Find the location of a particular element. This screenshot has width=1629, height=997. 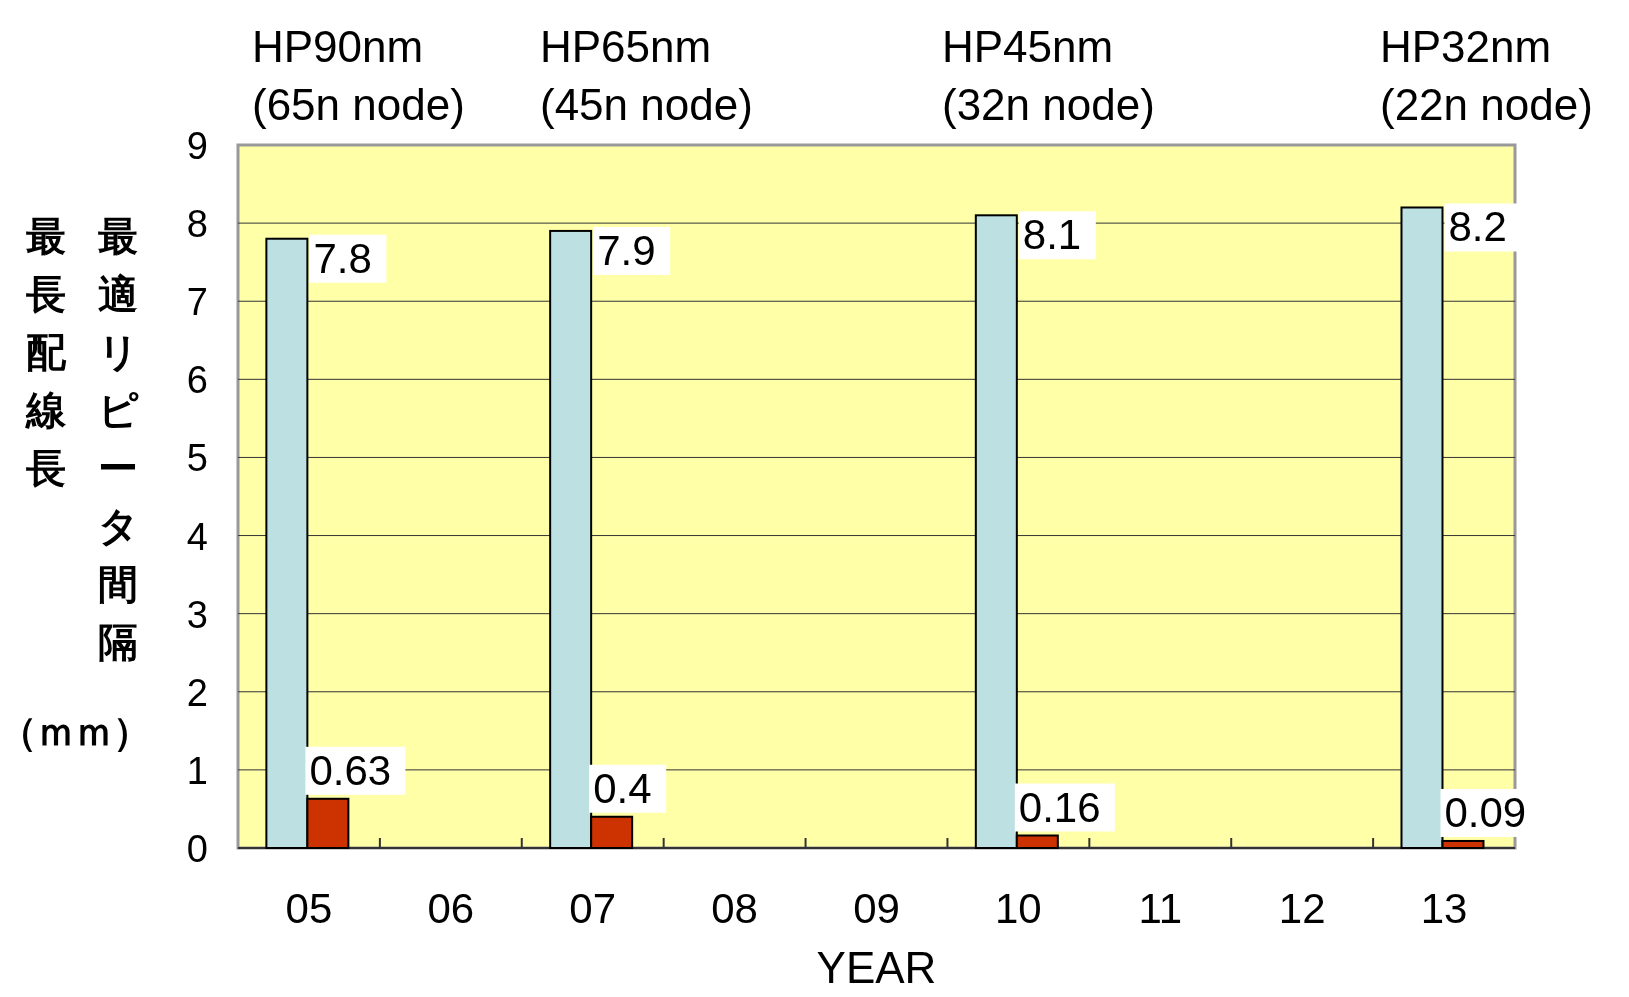

x-tick-label: 08 is located at coordinates (734, 908).